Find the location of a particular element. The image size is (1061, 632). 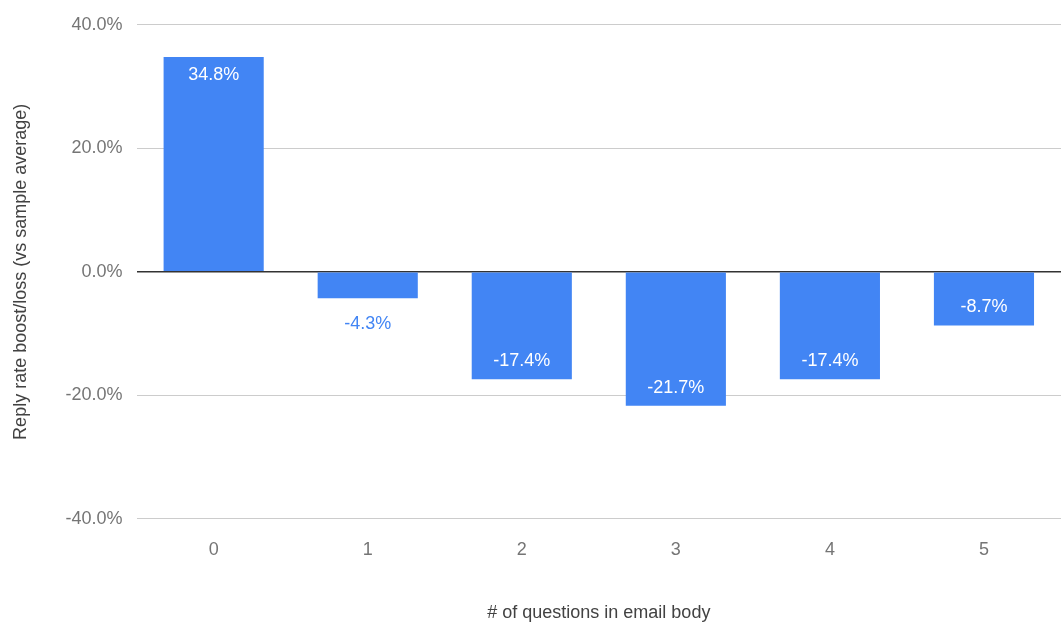

y-tick-label: 20.0% is located at coordinates (97, 147).